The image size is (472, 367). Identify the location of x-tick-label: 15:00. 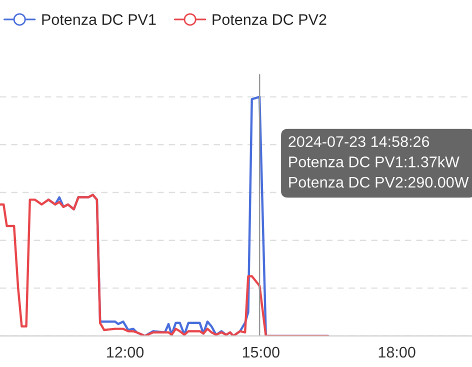
(261, 352).